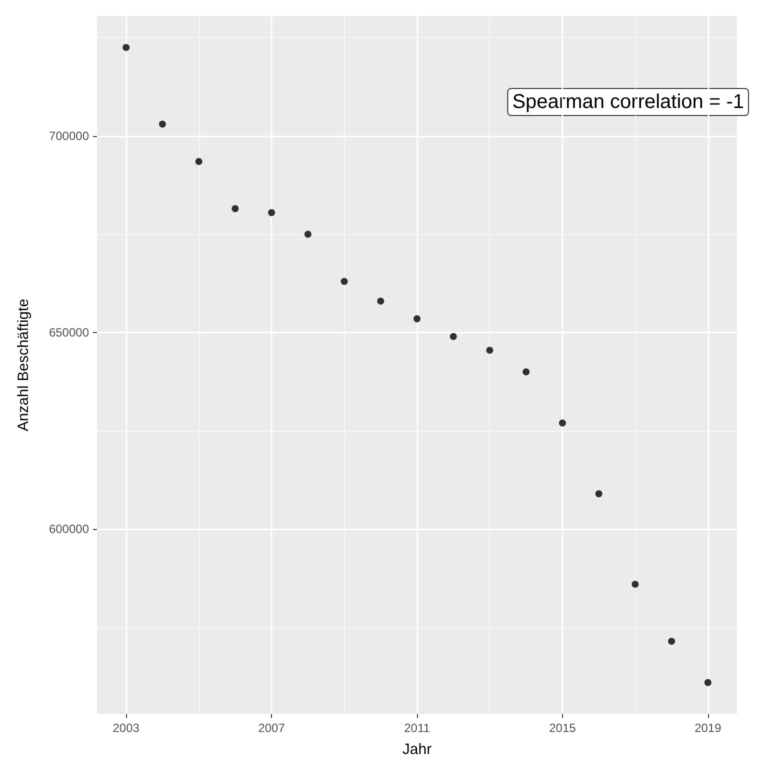 The height and width of the screenshot is (770, 763). I want to click on y-tick-label: 700000, so click(69, 135).